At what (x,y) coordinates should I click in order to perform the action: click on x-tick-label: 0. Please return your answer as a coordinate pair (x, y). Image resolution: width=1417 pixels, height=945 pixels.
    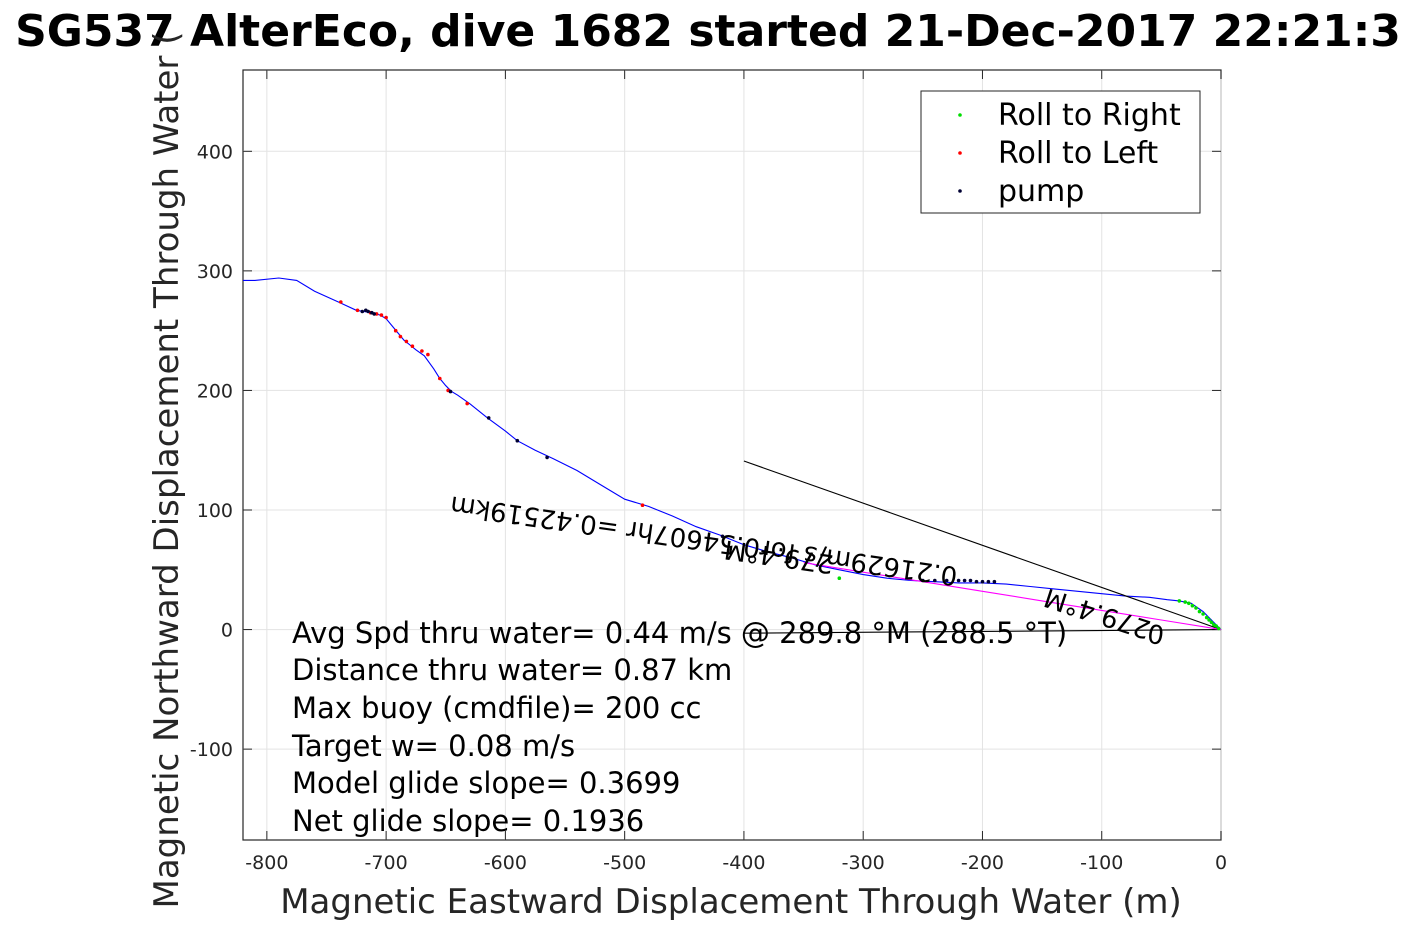
    Looking at the image, I should click on (1221, 863).